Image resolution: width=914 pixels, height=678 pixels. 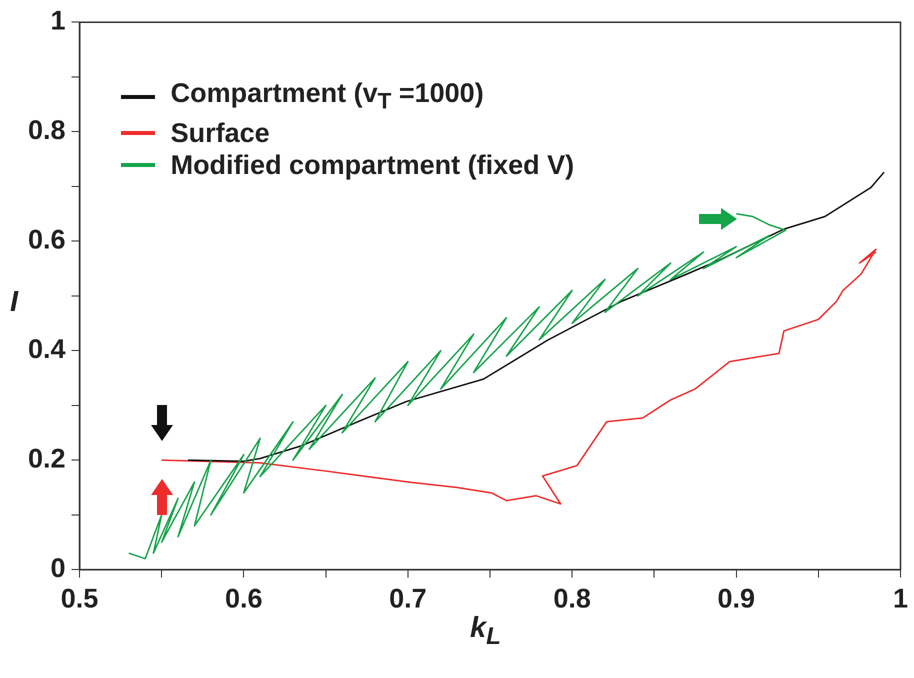 I want to click on y-tick-label: 0.8, so click(x=47, y=130).